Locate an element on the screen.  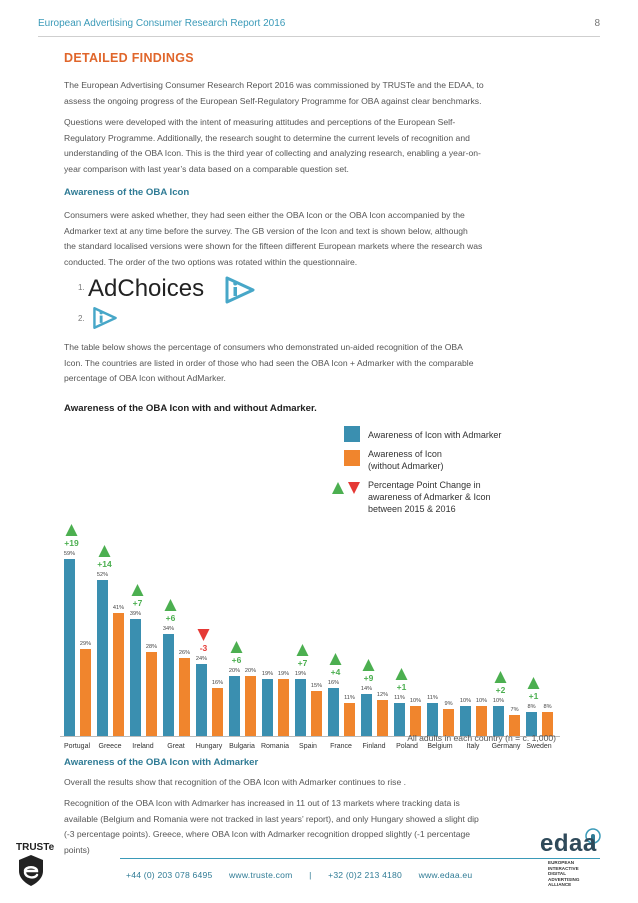
change-label: +2 is located at coordinates (501, 690).